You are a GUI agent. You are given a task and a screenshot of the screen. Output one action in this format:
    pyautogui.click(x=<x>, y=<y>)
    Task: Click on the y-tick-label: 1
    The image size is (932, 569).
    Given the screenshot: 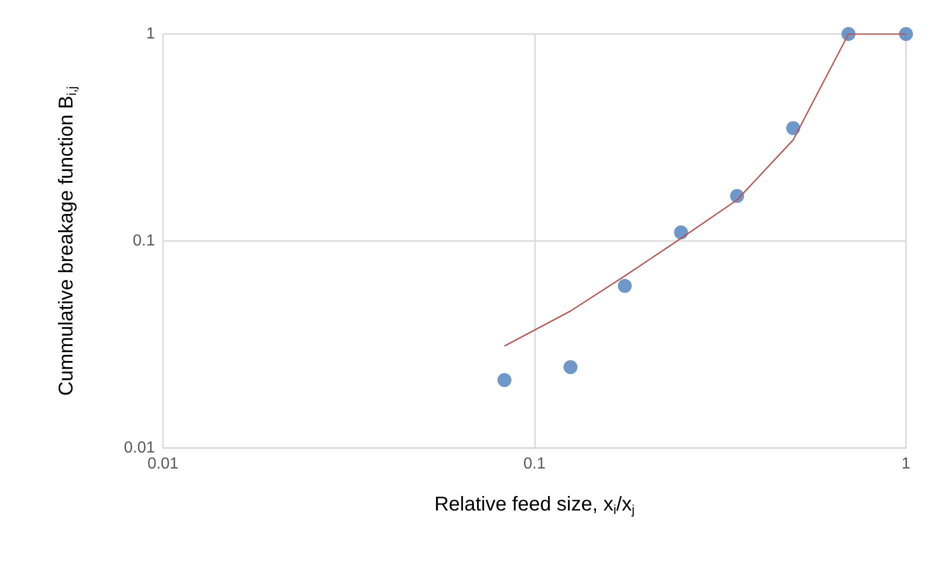 What is the action you would take?
    pyautogui.click(x=151, y=34)
    